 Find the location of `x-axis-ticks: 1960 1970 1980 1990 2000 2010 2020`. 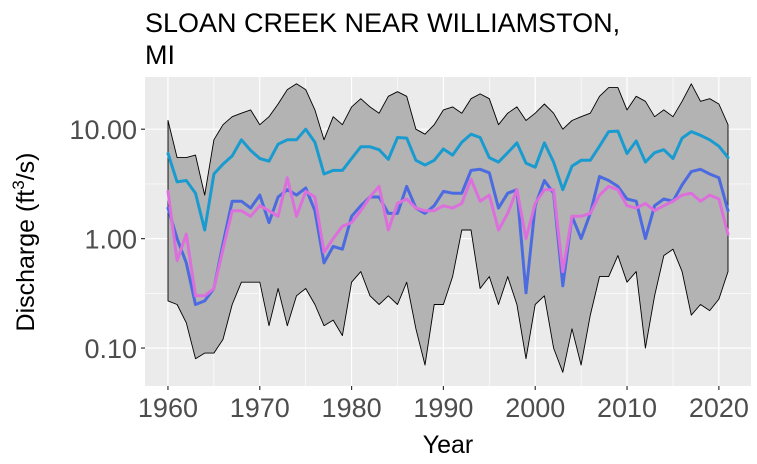

x-axis-ticks: 1960 1970 1980 1990 2000 2010 2020 is located at coordinates (443, 404).